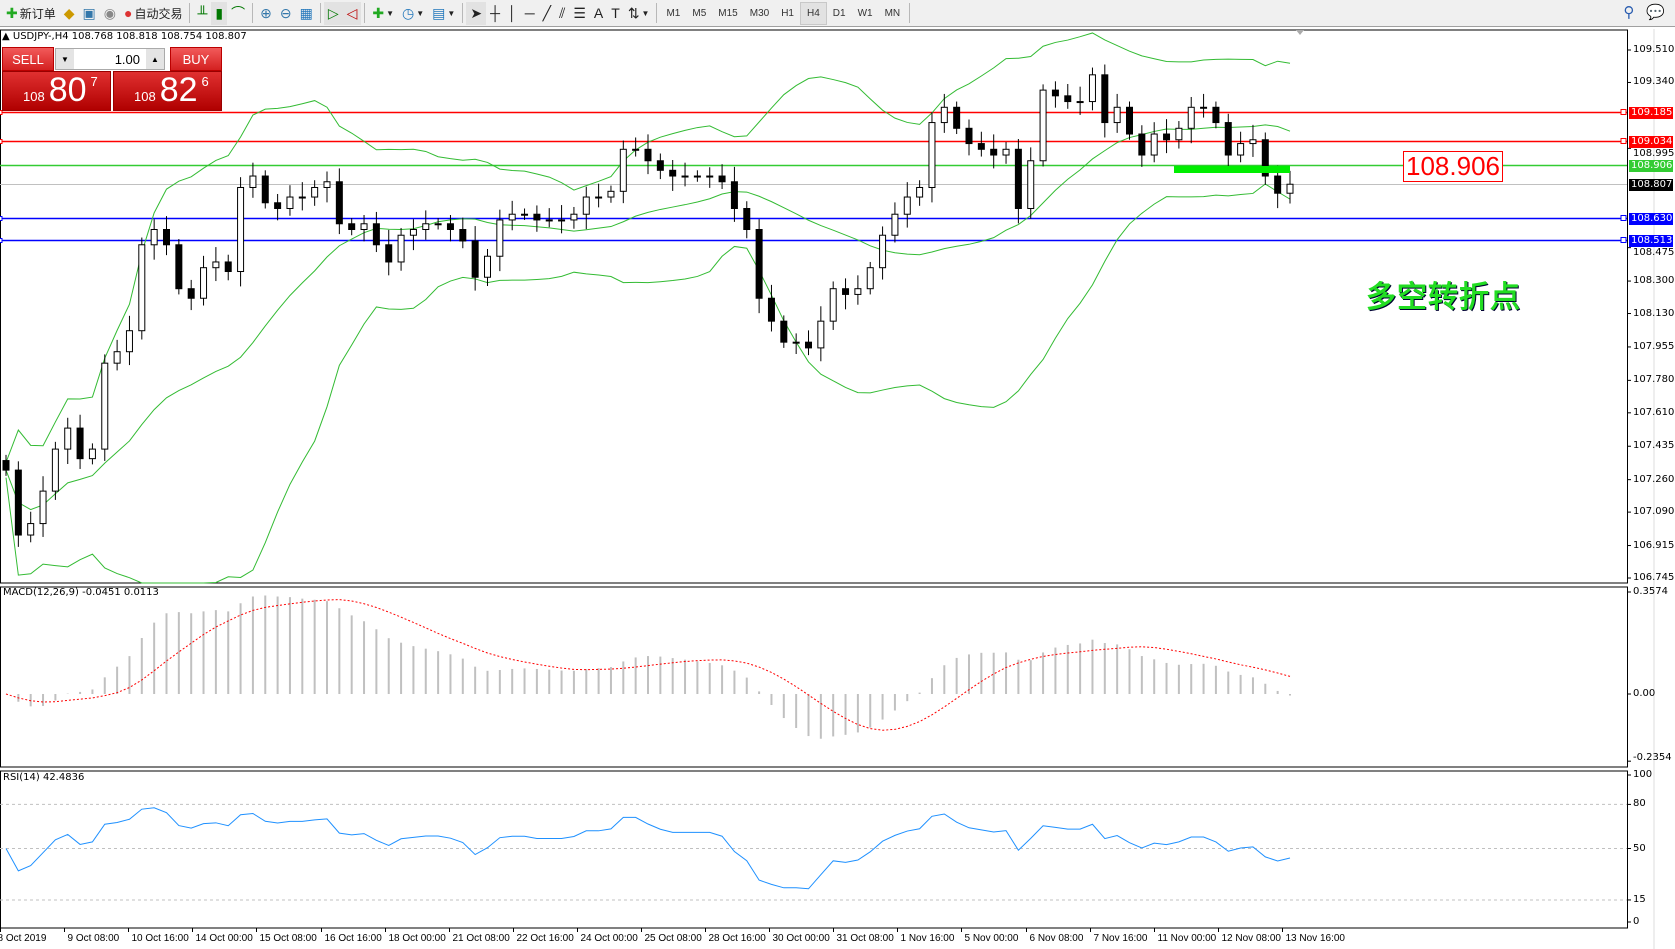 The image size is (1675, 949). I want to click on tile-icon: ▦, so click(306, 13).